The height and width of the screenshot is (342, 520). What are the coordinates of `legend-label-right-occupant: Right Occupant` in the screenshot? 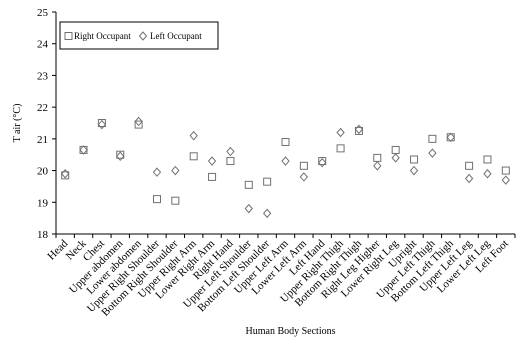 It's located at (102, 36).